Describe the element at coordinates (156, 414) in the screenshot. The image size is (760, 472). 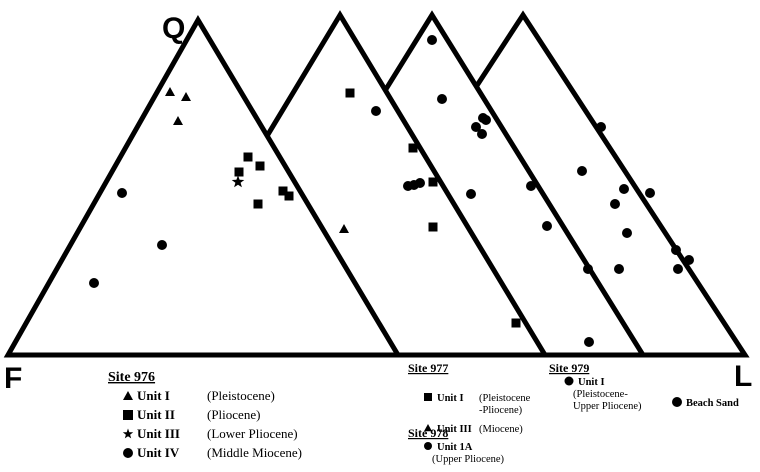
I see `unit-label: Unit II` at that location.